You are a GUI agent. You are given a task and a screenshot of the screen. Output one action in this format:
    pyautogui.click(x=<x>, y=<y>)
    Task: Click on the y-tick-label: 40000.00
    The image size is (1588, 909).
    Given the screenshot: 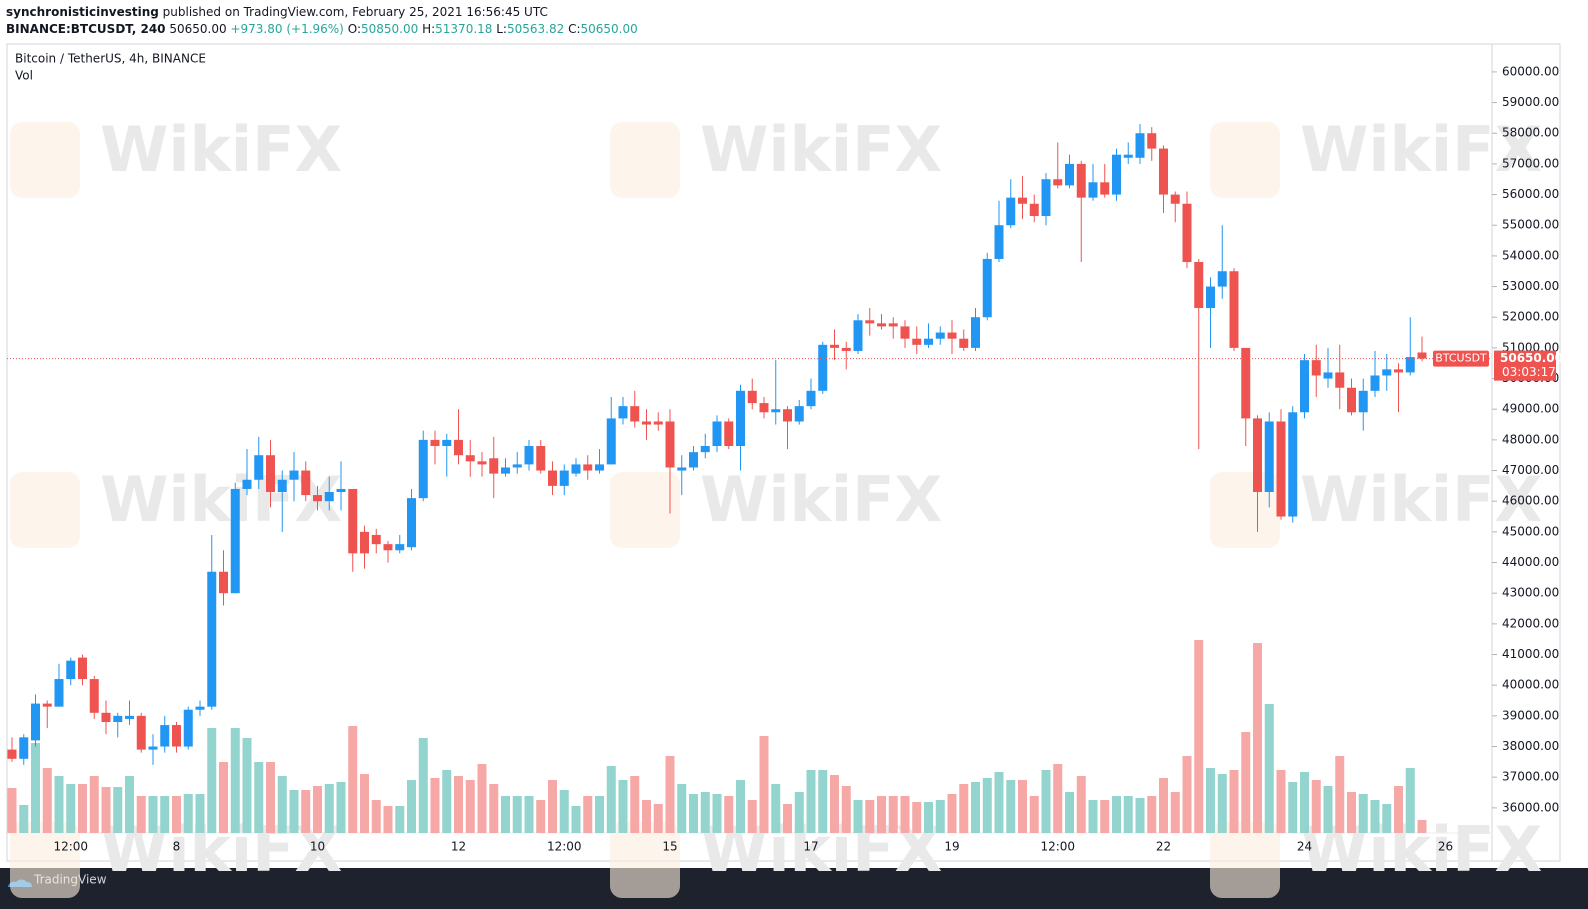 What is the action you would take?
    pyautogui.click(x=1530, y=685)
    